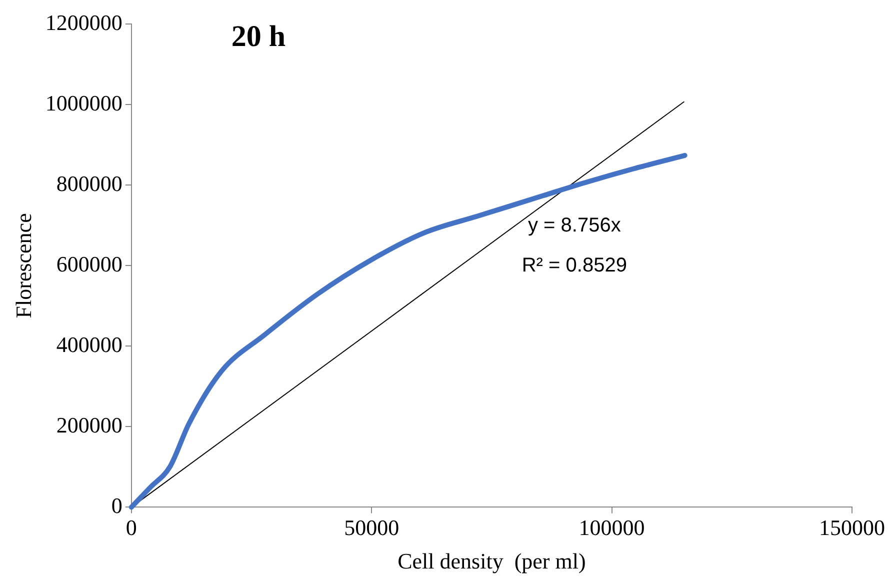 This screenshot has width=896, height=588. What do you see at coordinates (852, 527) in the screenshot?
I see `x-tick-label: 150000` at bounding box center [852, 527].